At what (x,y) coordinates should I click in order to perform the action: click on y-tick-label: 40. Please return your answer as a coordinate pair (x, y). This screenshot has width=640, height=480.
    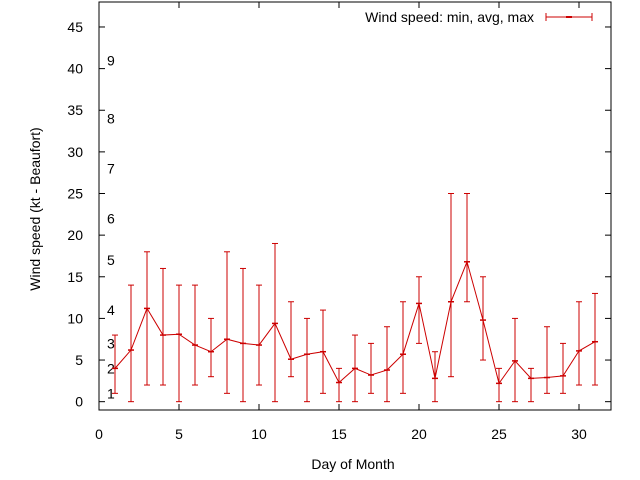
    Looking at the image, I should click on (75, 69).